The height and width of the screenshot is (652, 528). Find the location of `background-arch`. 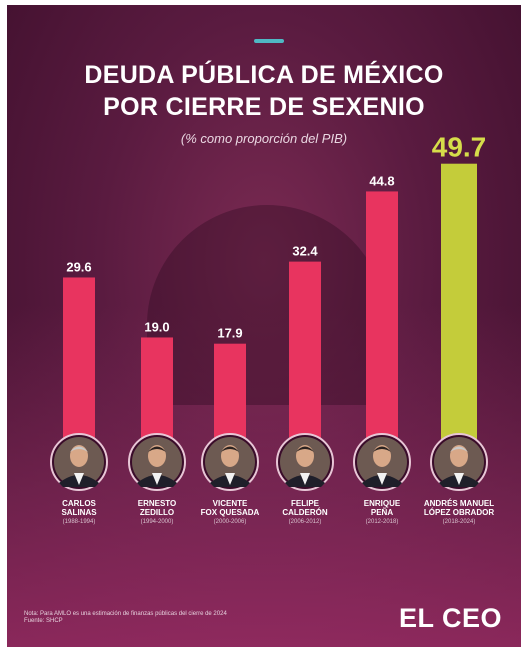

background-arch is located at coordinates (267, 305).